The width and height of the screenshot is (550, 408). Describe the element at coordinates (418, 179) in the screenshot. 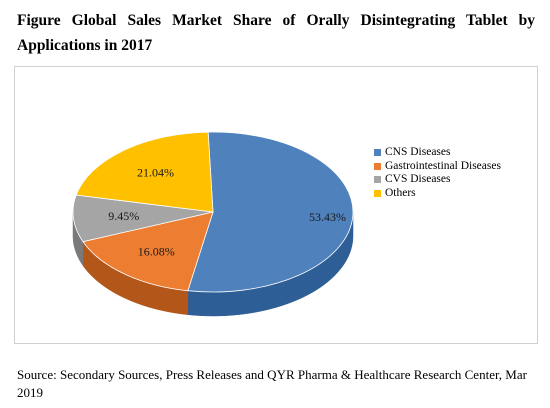

I see `legend-label: CVS Diseases` at that location.